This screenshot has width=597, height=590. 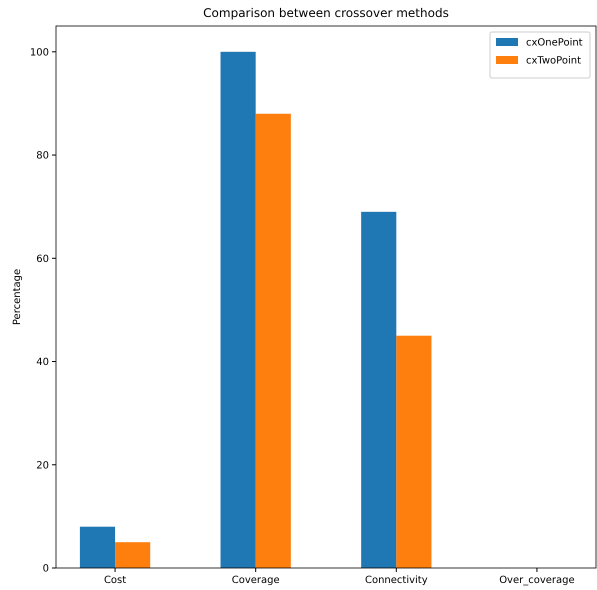 What do you see at coordinates (326, 13) in the screenshot?
I see `chart-title: Comparison between crossover methods` at bounding box center [326, 13].